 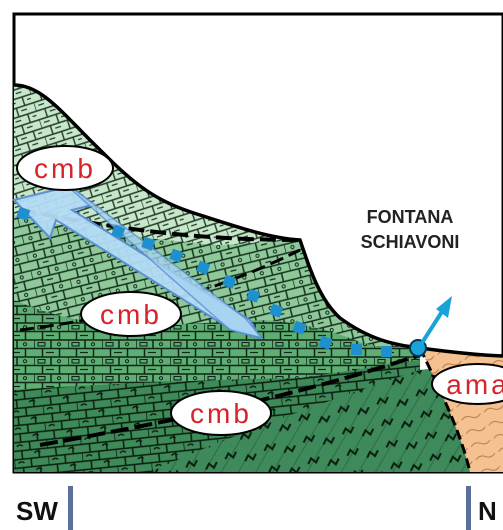 What do you see at coordinates (432, 326) in the screenshot?
I see `spring-outflow-icon` at bounding box center [432, 326].